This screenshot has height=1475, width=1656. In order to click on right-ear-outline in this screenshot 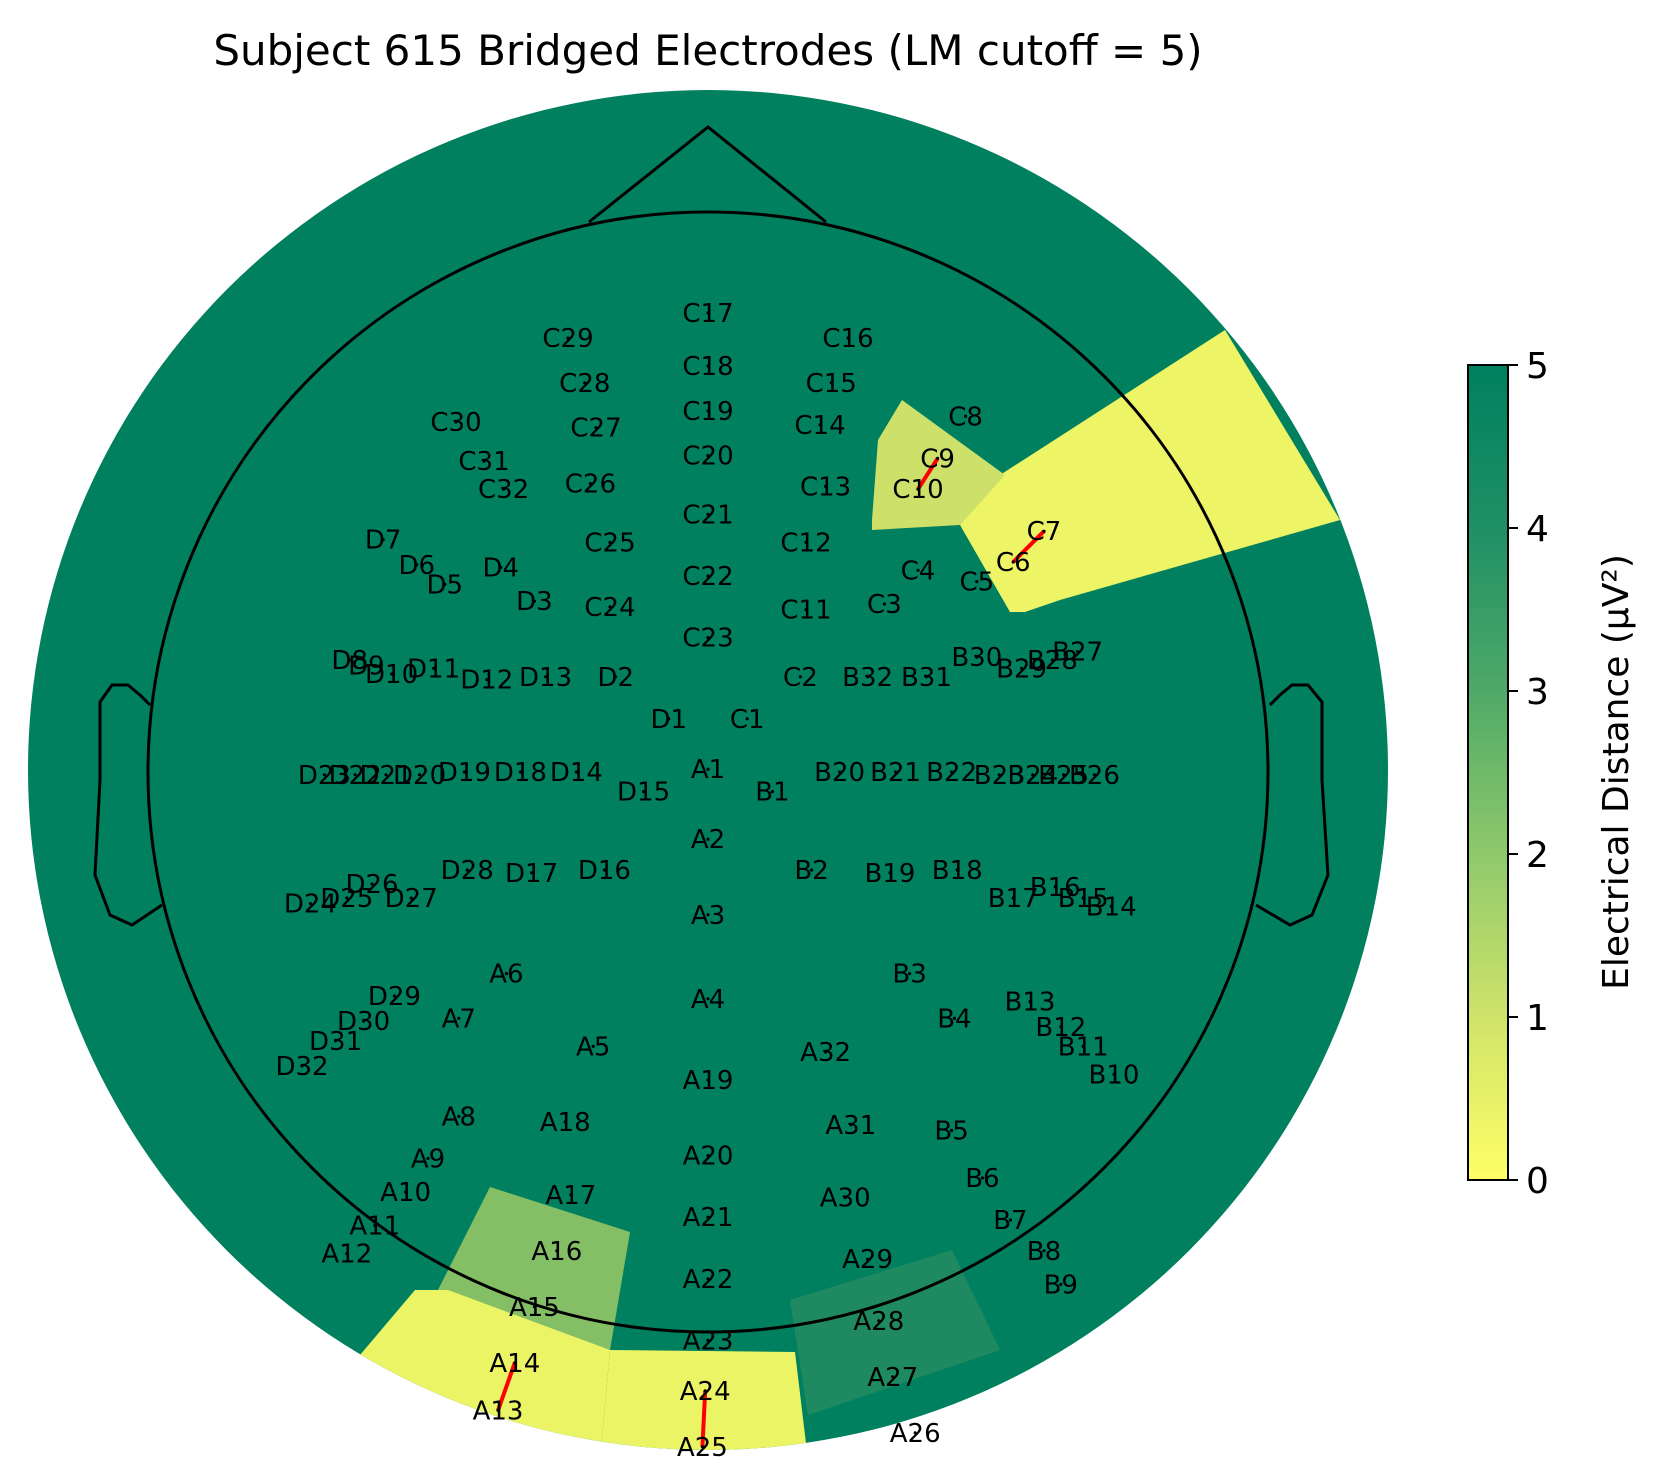, I will do `click(1292, 805)`.